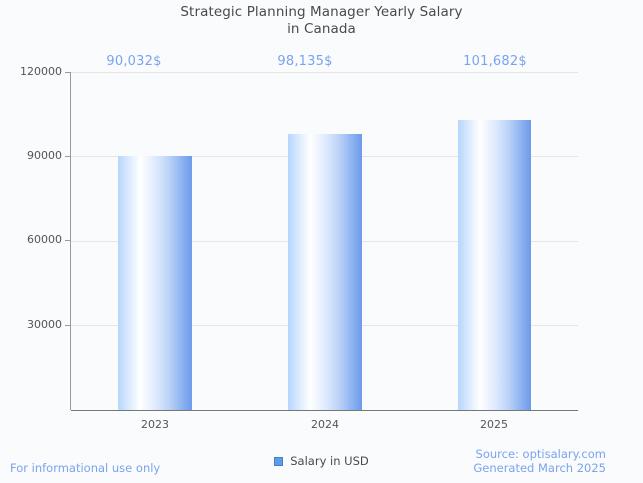 This screenshot has width=643, height=483. I want to click on bar-2023, so click(155, 283).